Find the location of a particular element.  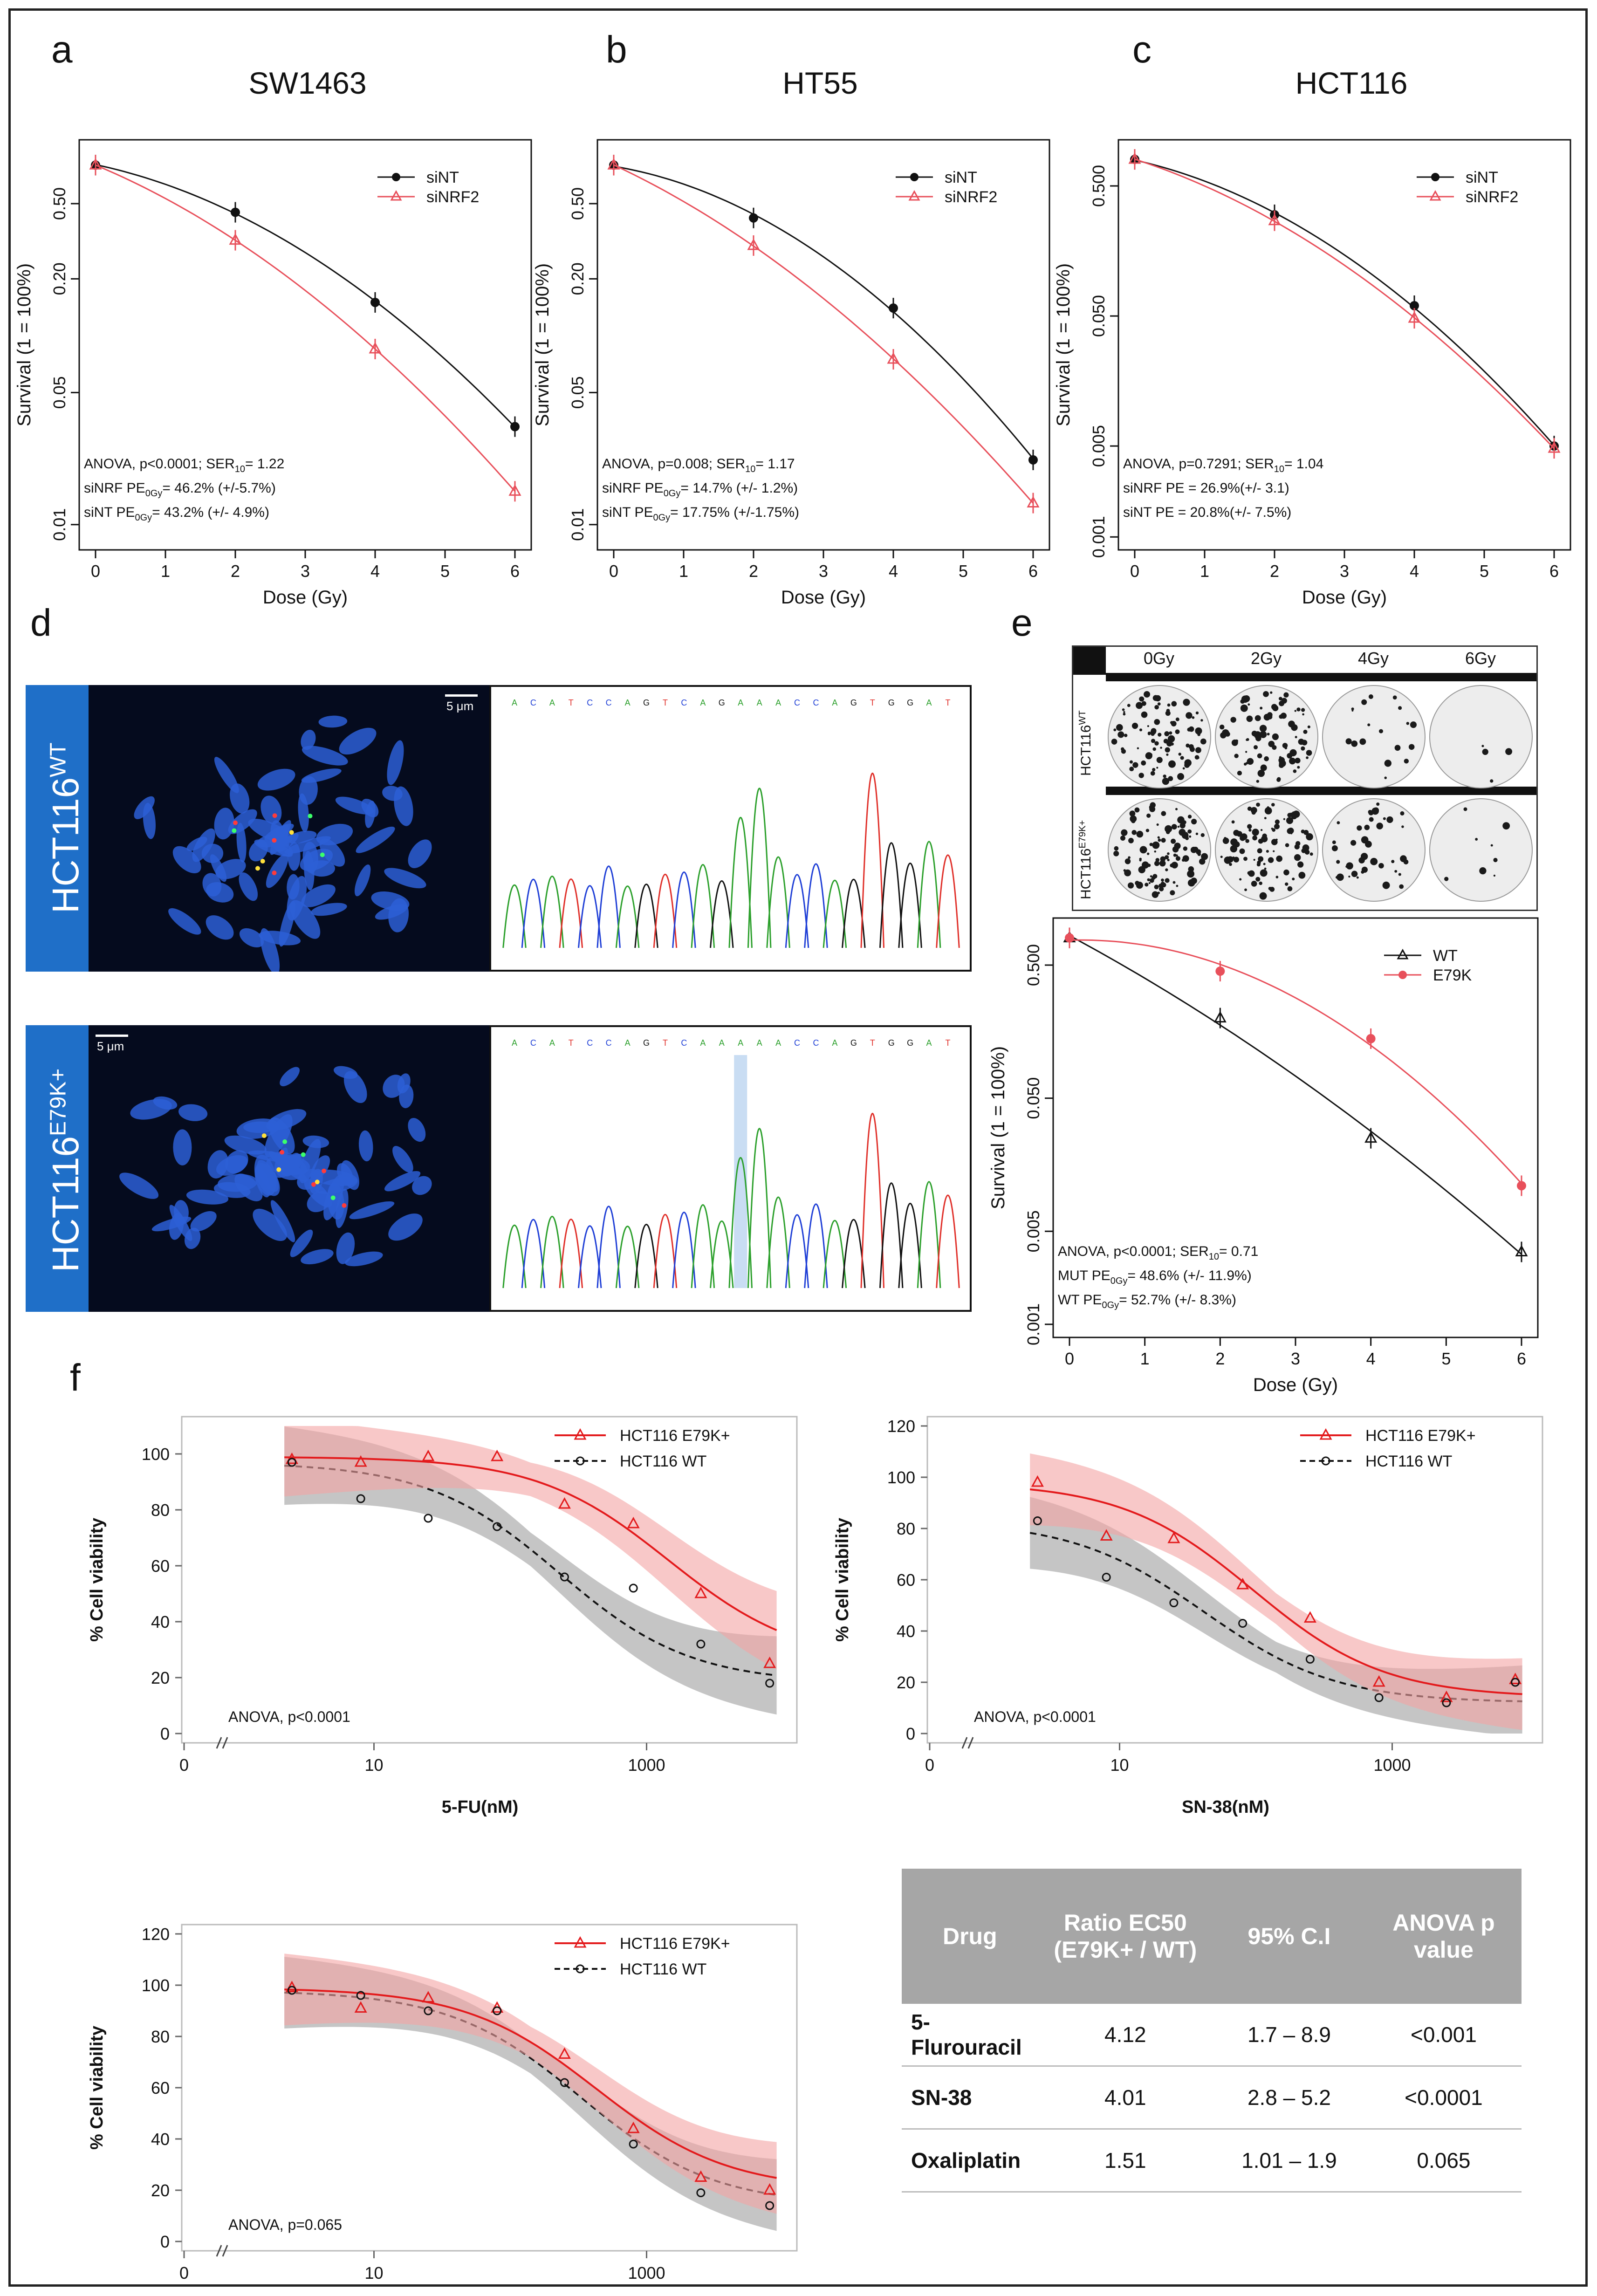

y-tick-label: 0.05 is located at coordinates (59, 392).